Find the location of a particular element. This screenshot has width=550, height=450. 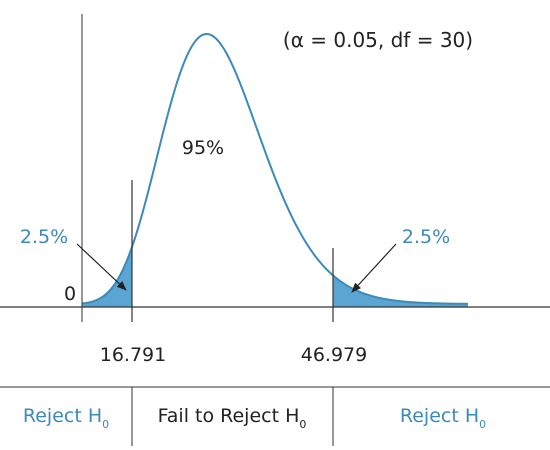

region-left-label: Reject H0 is located at coordinates (66, 418).